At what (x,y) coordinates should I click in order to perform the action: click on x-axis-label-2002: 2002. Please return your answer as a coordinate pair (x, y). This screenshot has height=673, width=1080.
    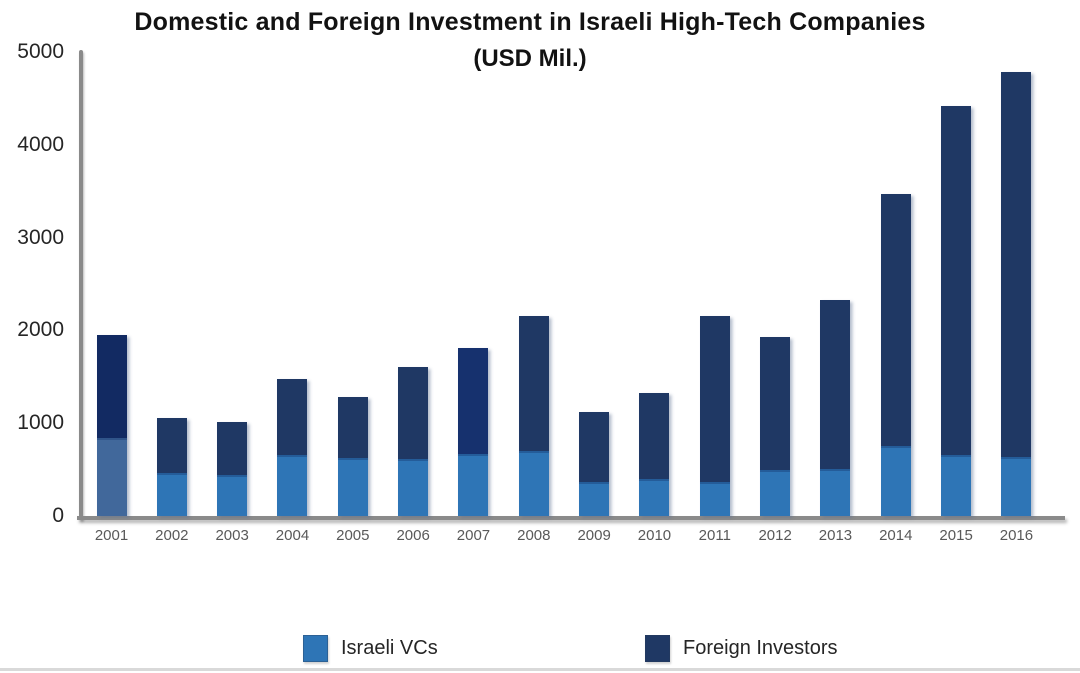
    Looking at the image, I should click on (172, 535).